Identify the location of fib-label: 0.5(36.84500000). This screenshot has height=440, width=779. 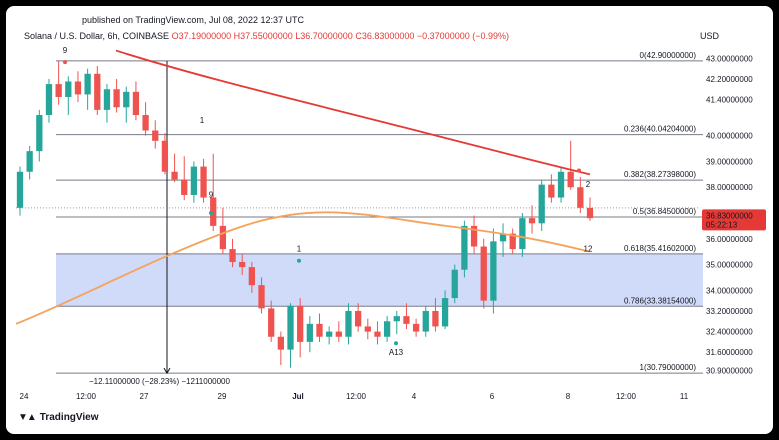
(665, 211).